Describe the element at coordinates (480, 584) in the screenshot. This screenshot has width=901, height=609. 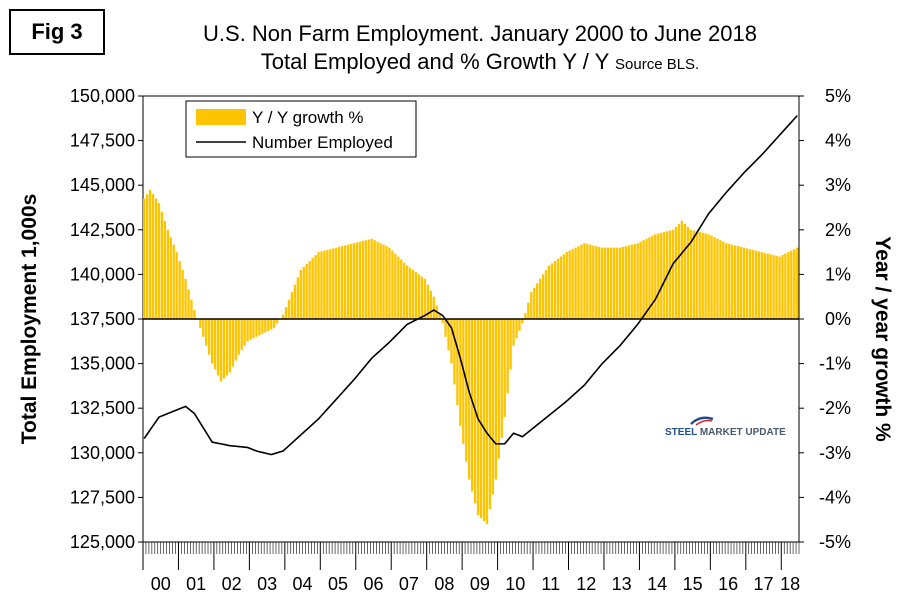
I see `x-tick-label: 09` at that location.